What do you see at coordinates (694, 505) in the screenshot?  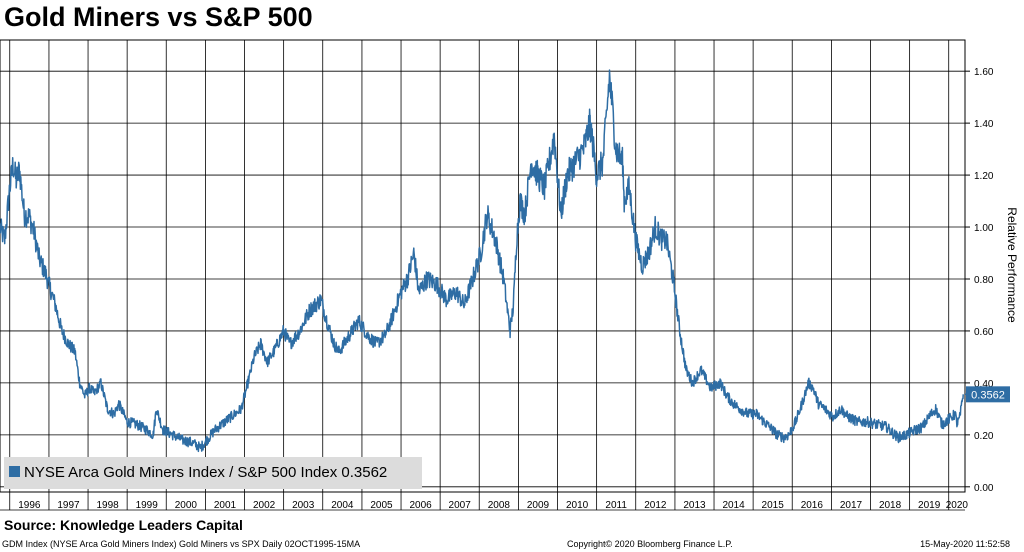 I see `x-tick-label: 2013` at bounding box center [694, 505].